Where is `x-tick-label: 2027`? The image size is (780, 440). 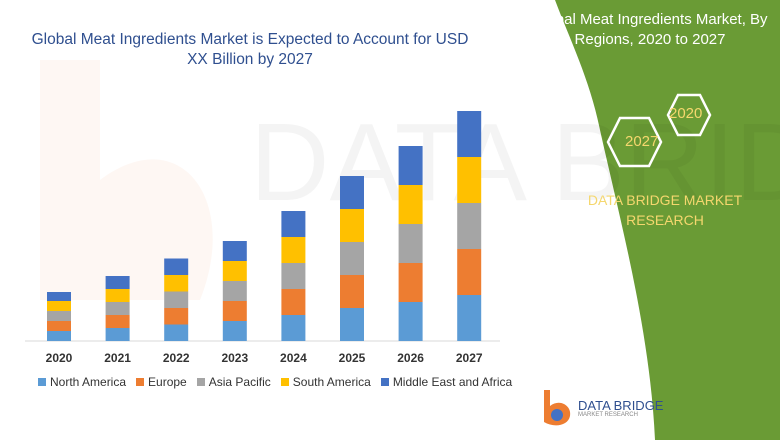
x-tick-label: 2027 is located at coordinates (469, 358).